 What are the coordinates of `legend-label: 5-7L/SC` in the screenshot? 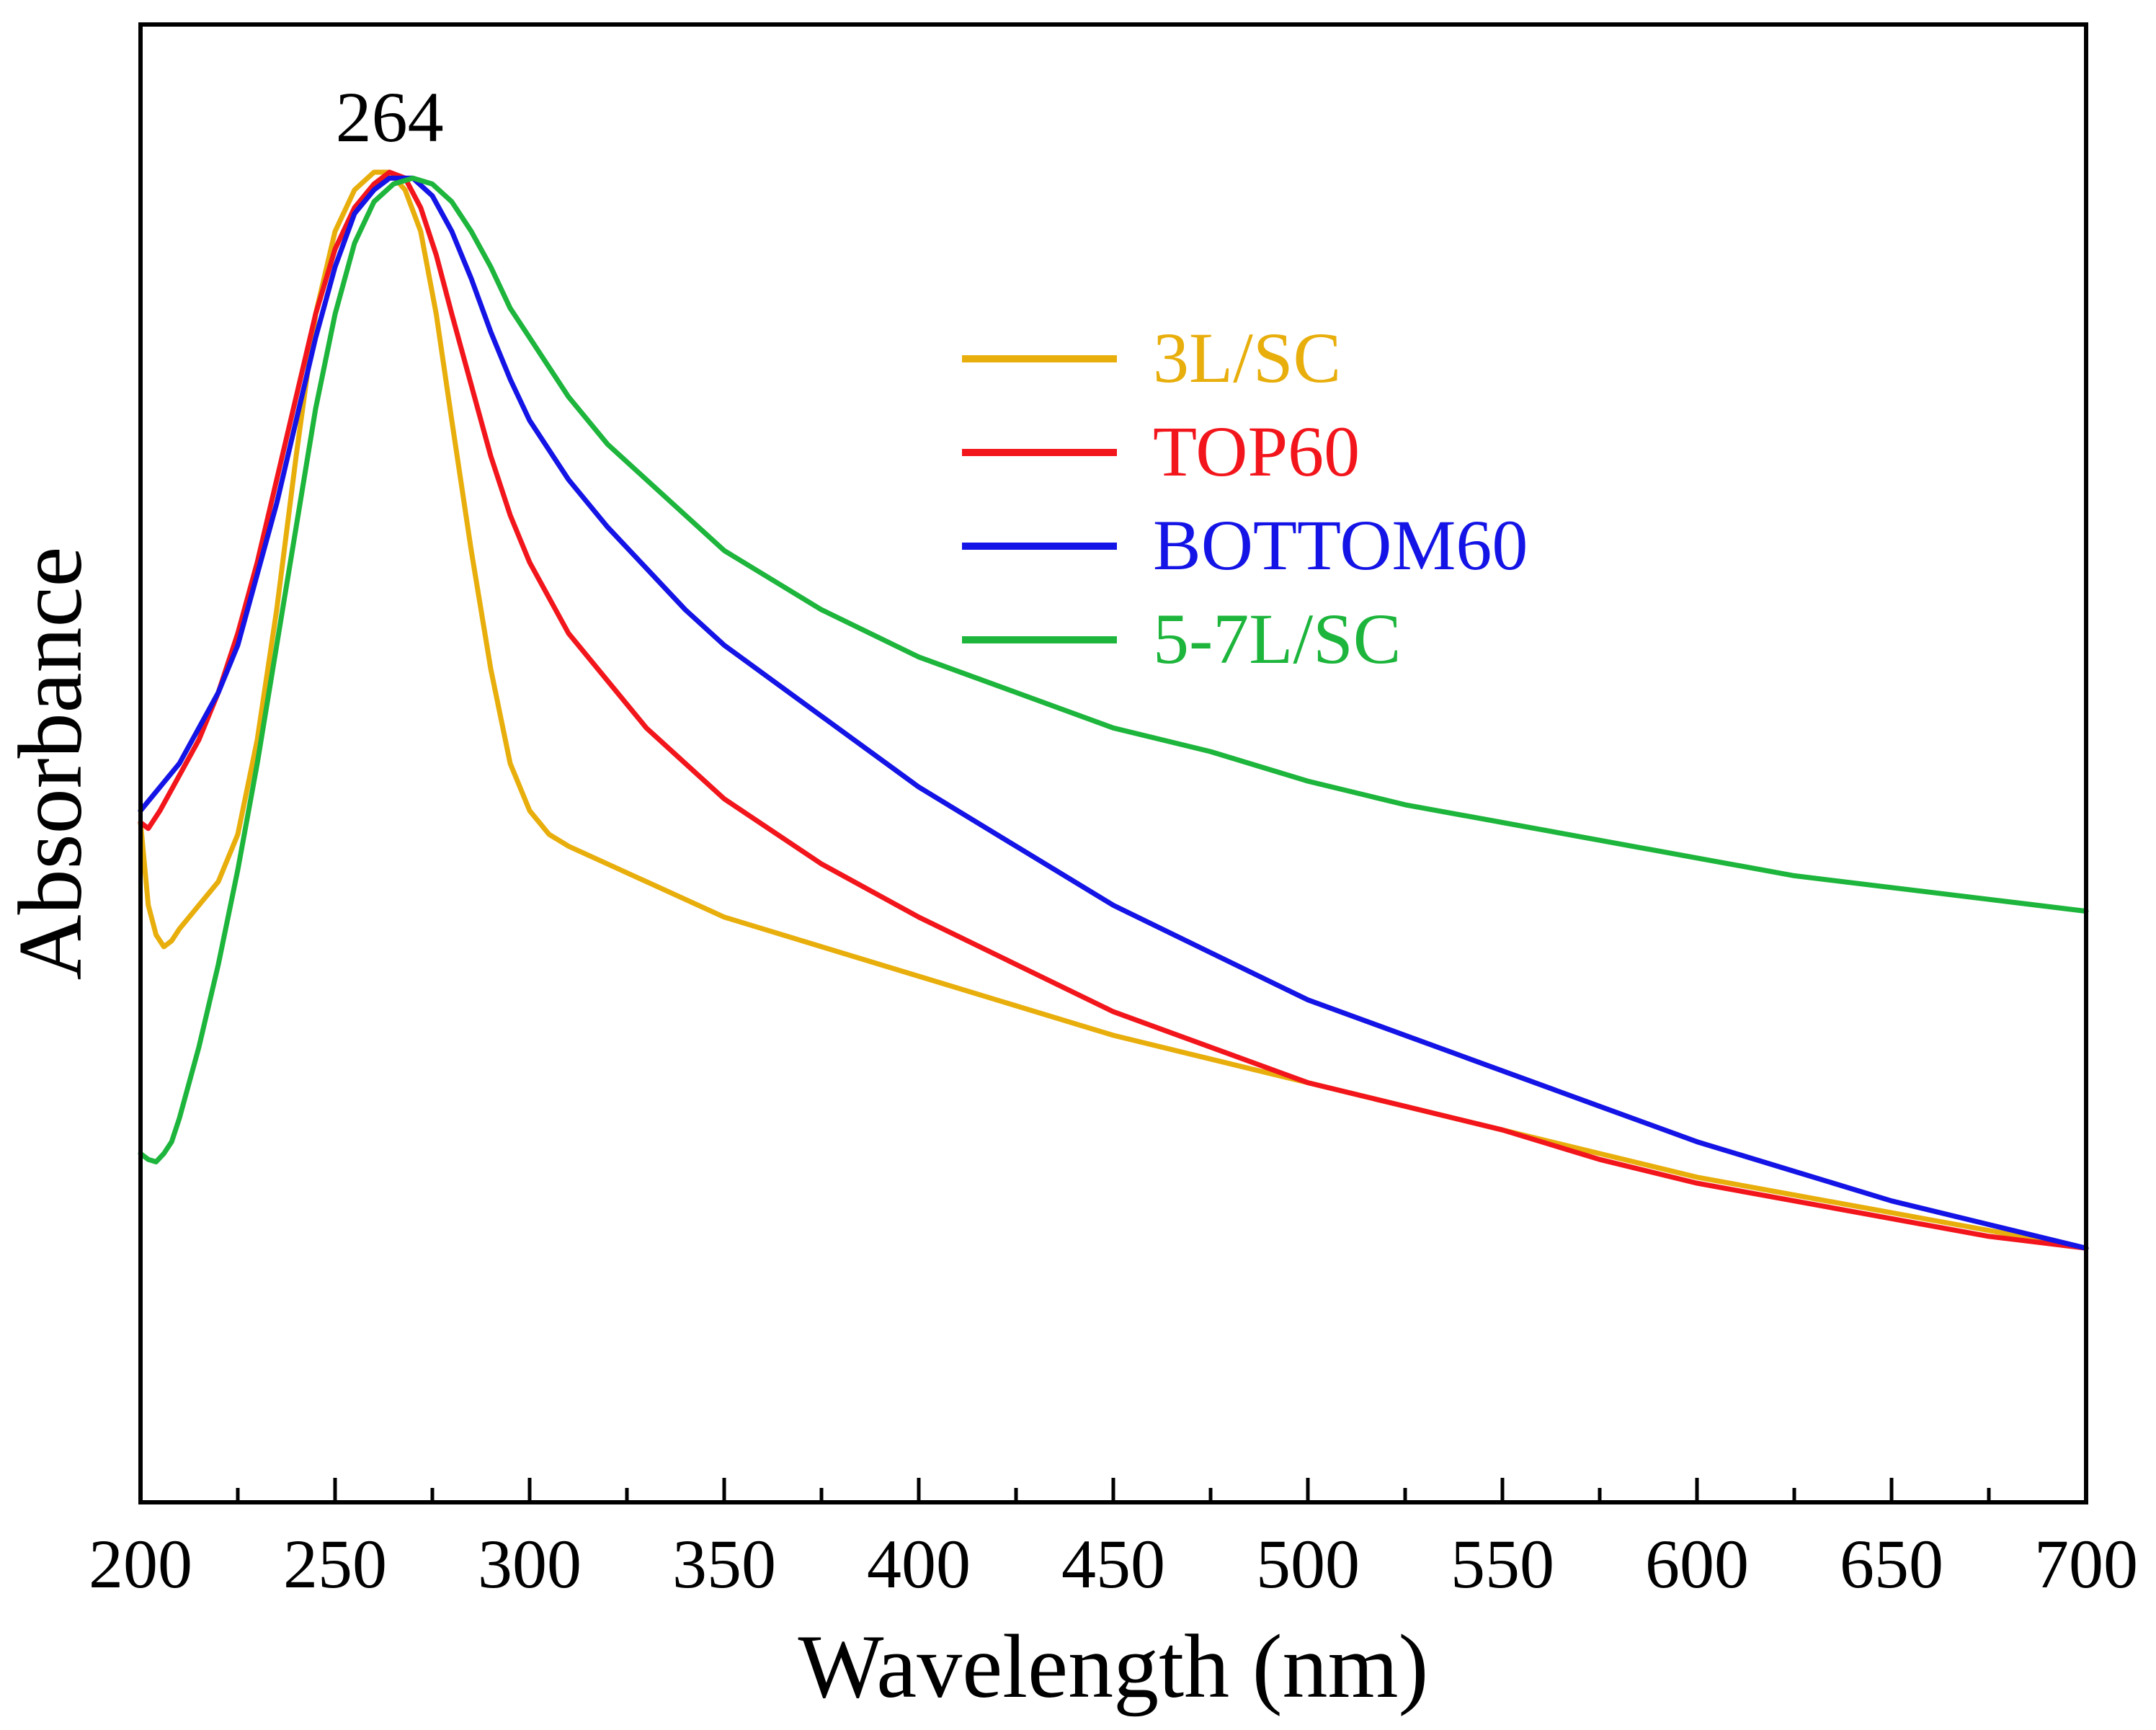 It's located at (1277, 639).